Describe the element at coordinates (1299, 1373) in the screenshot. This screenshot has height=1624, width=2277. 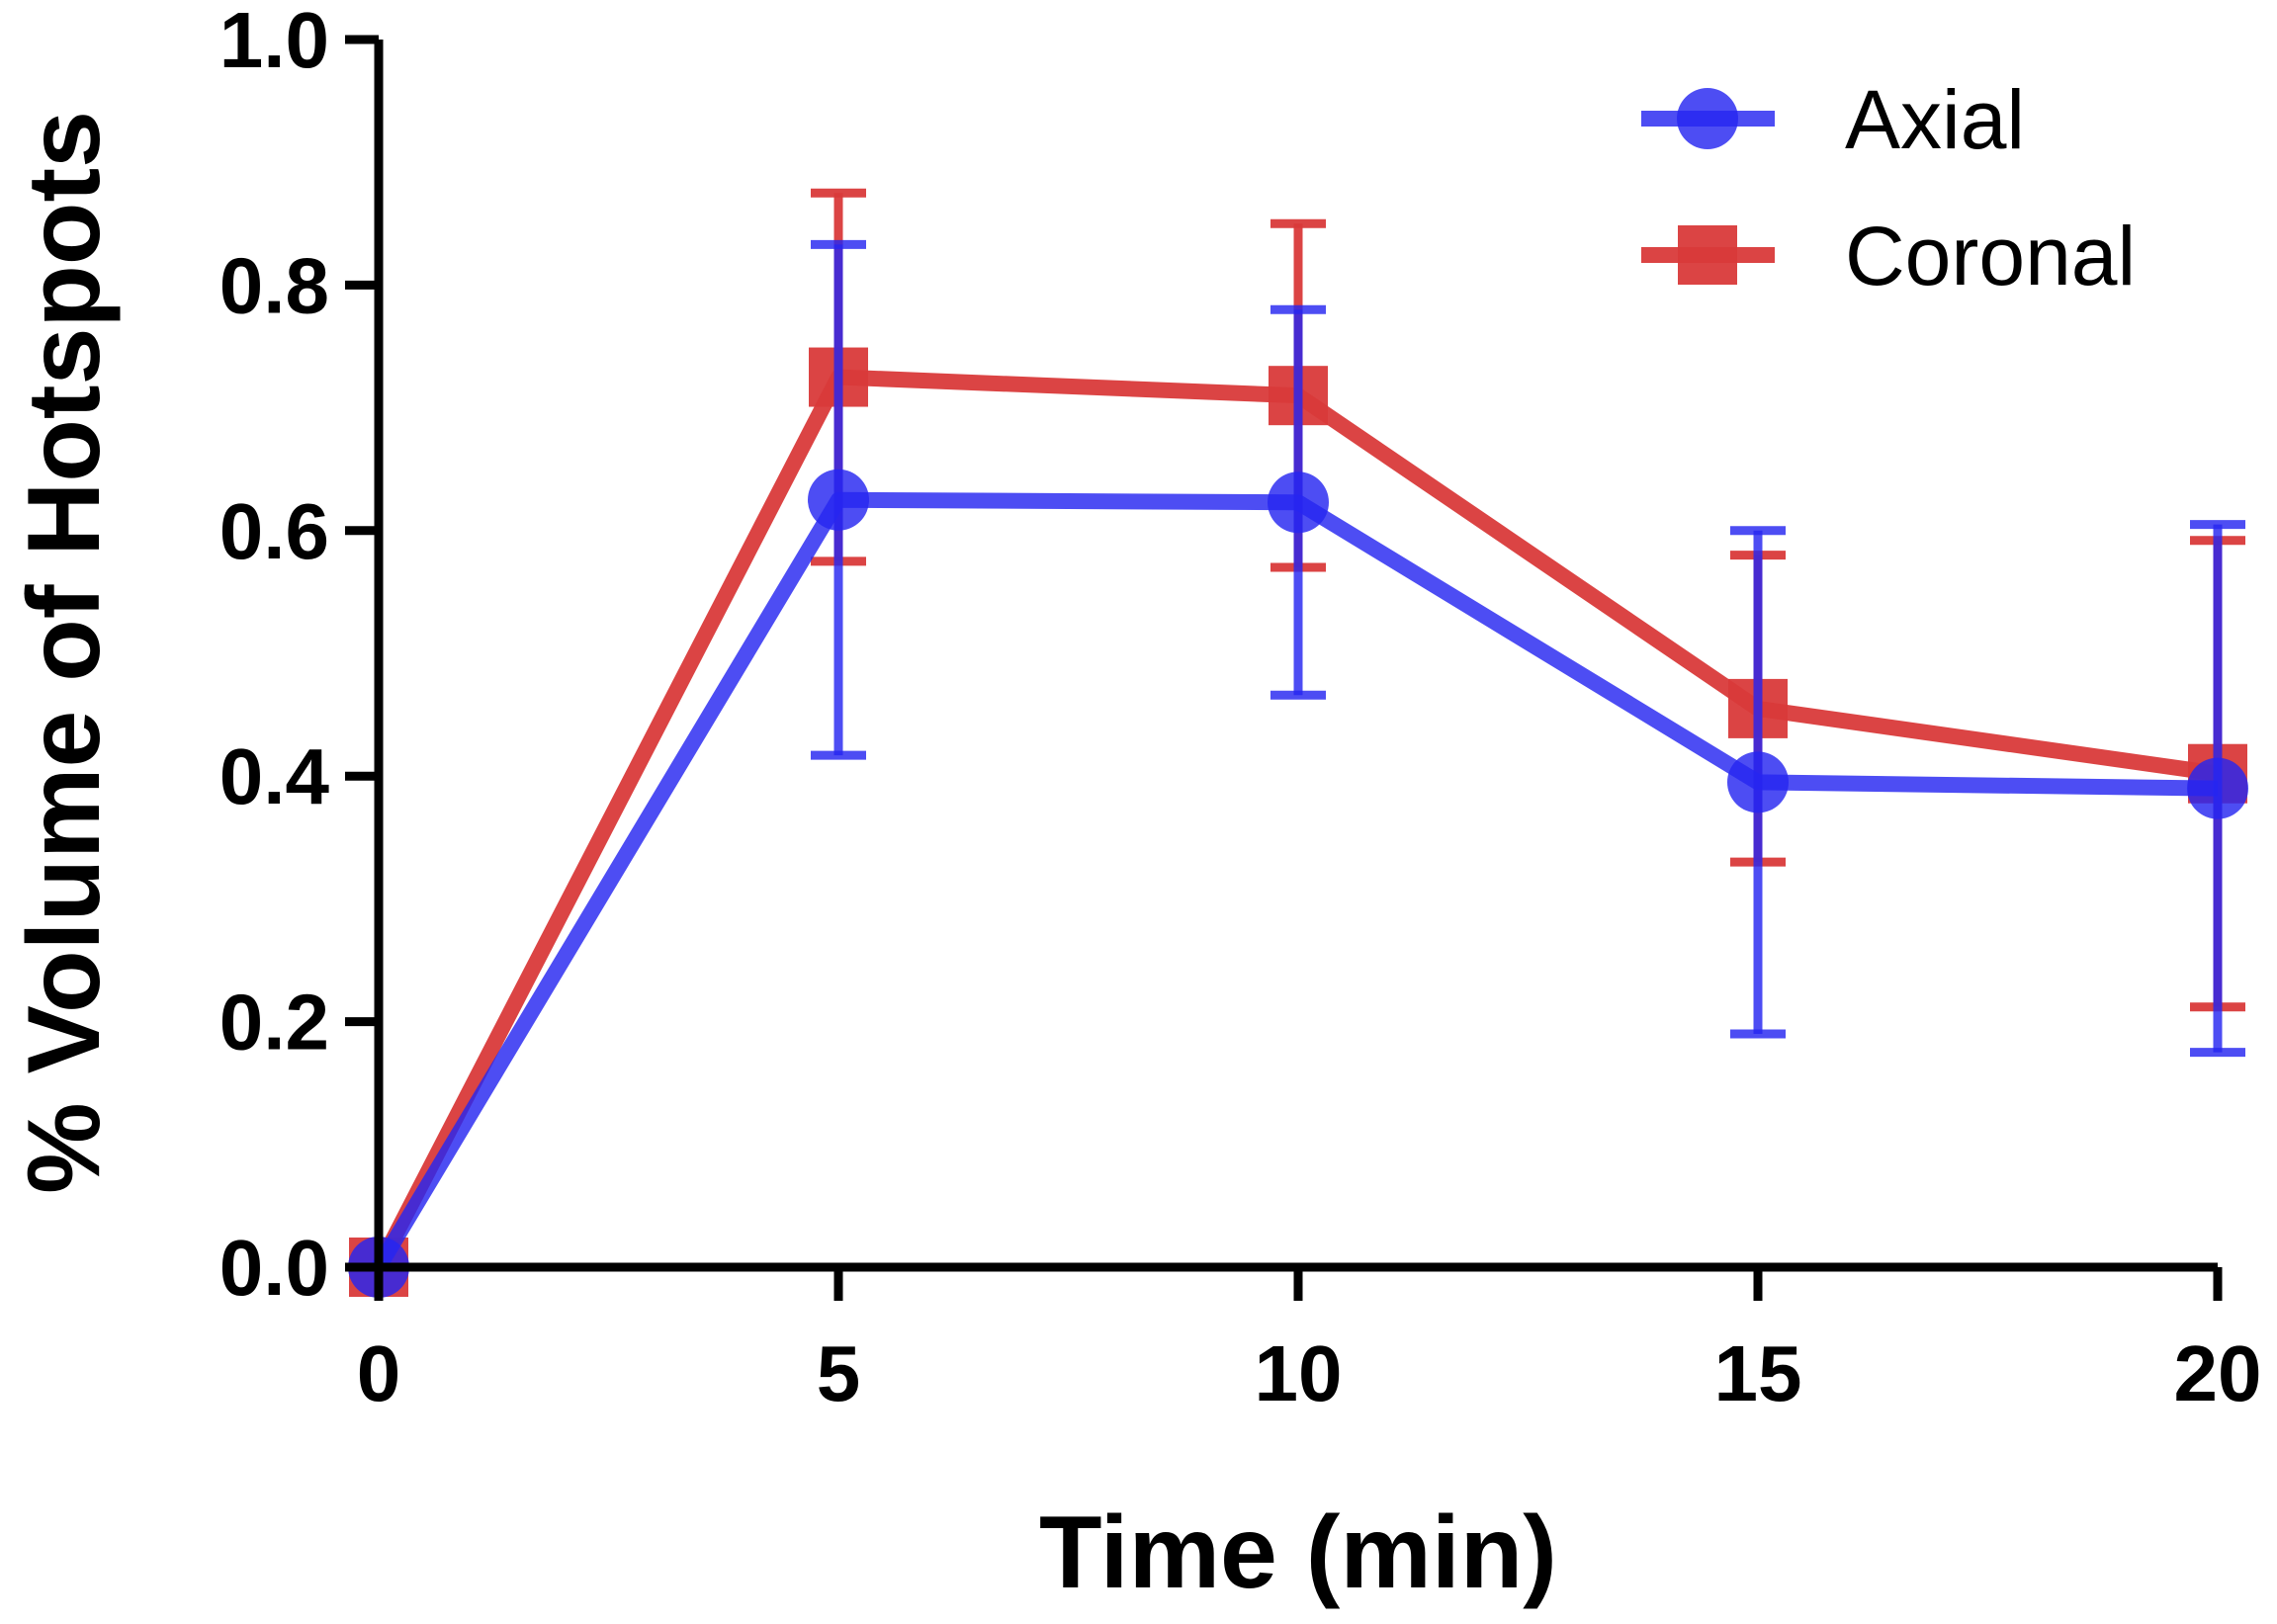
I see `x-tick-label: 10` at that location.